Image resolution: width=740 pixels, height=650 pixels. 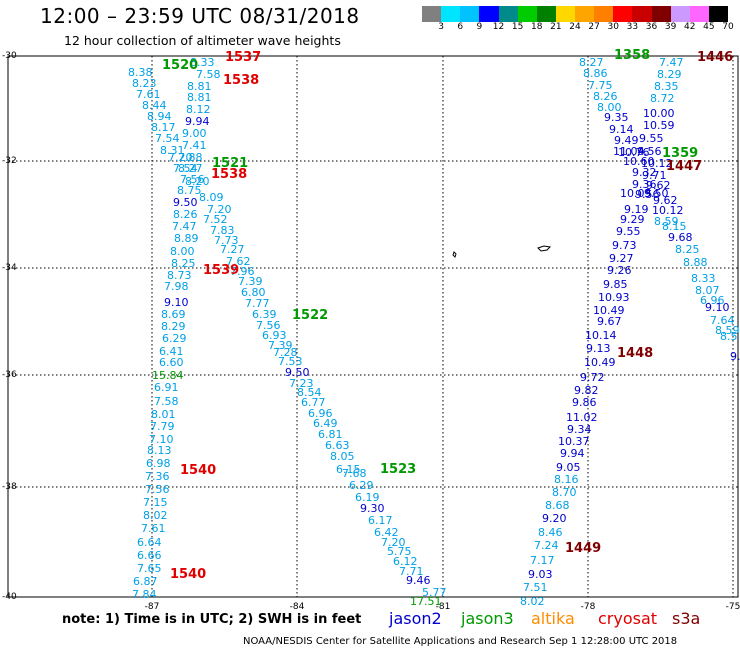 I want to click on wave-height-label: 8.89, so click(x=186, y=238).